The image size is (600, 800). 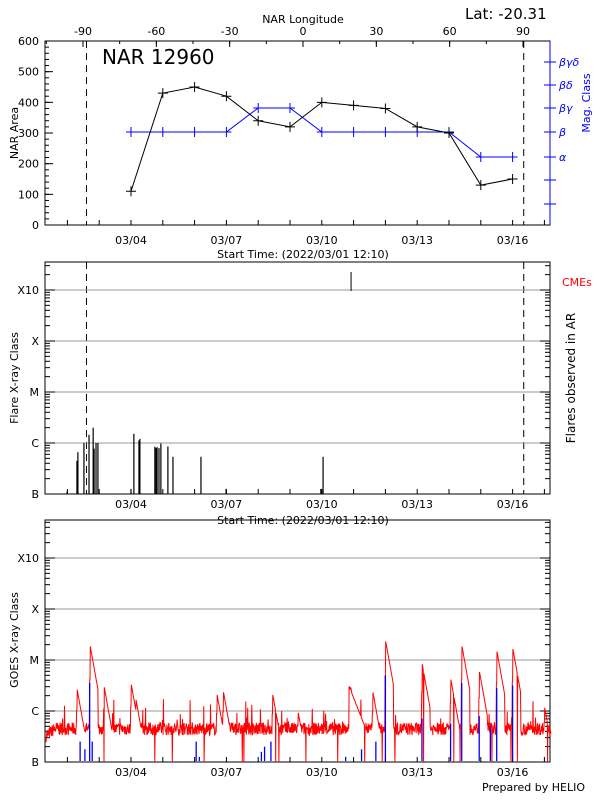 I want to click on y-tick-label: 100, so click(x=28, y=194).